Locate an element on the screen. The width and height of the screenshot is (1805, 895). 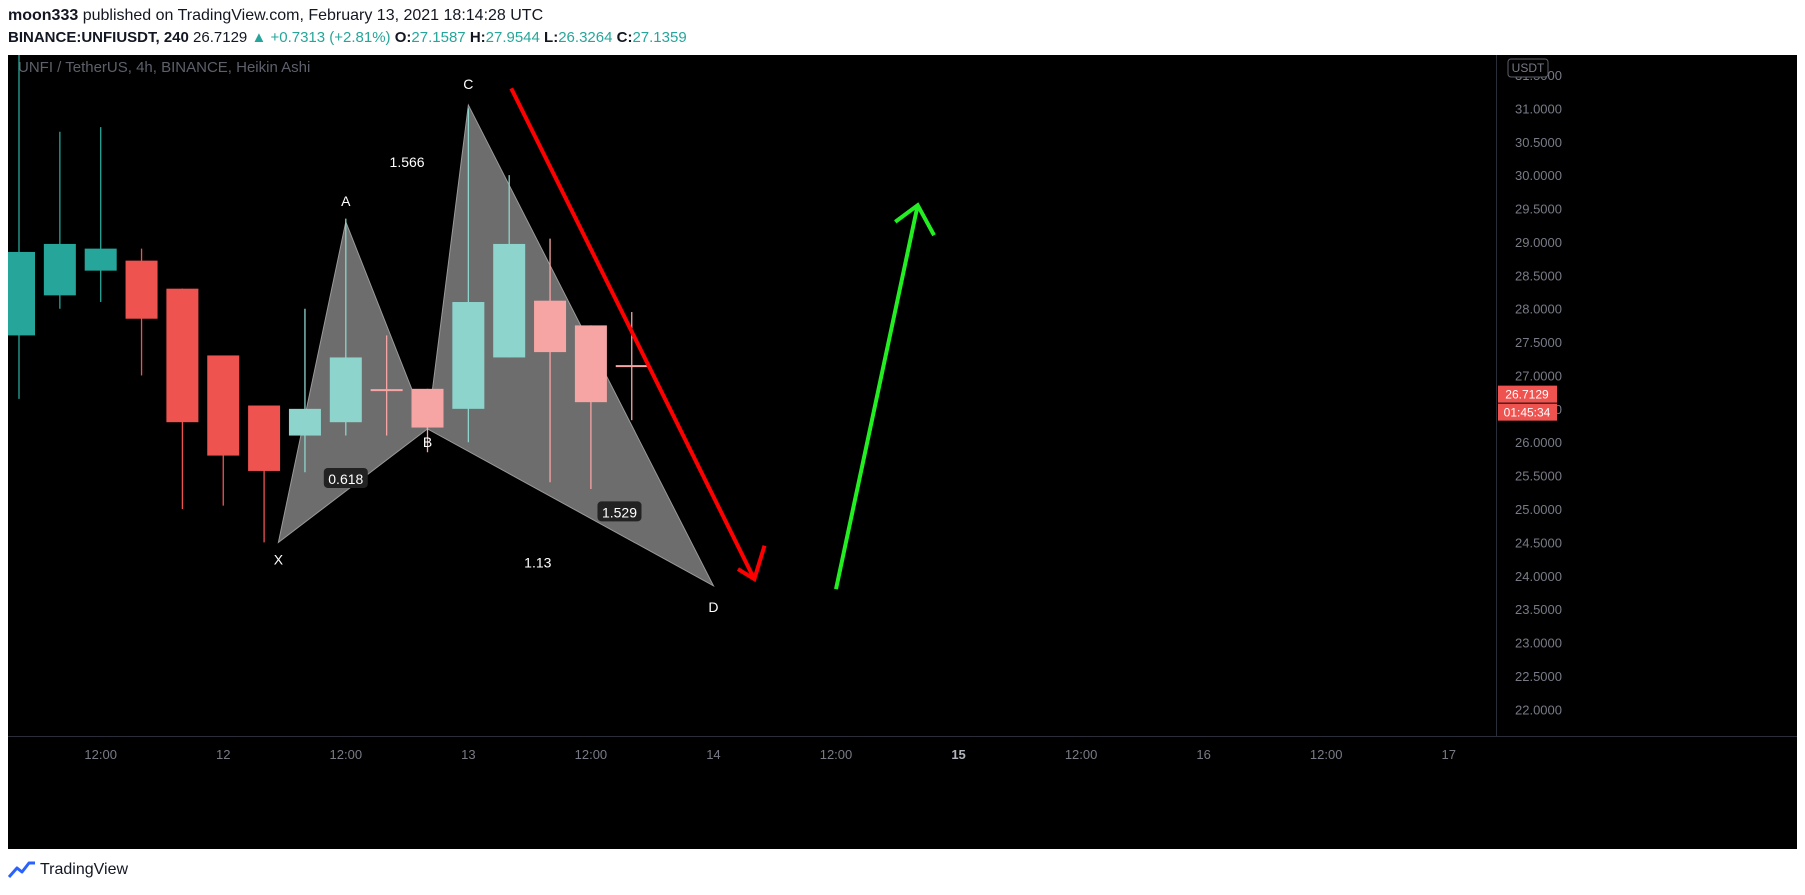
time-tick-label: 15 is located at coordinates (958, 754).